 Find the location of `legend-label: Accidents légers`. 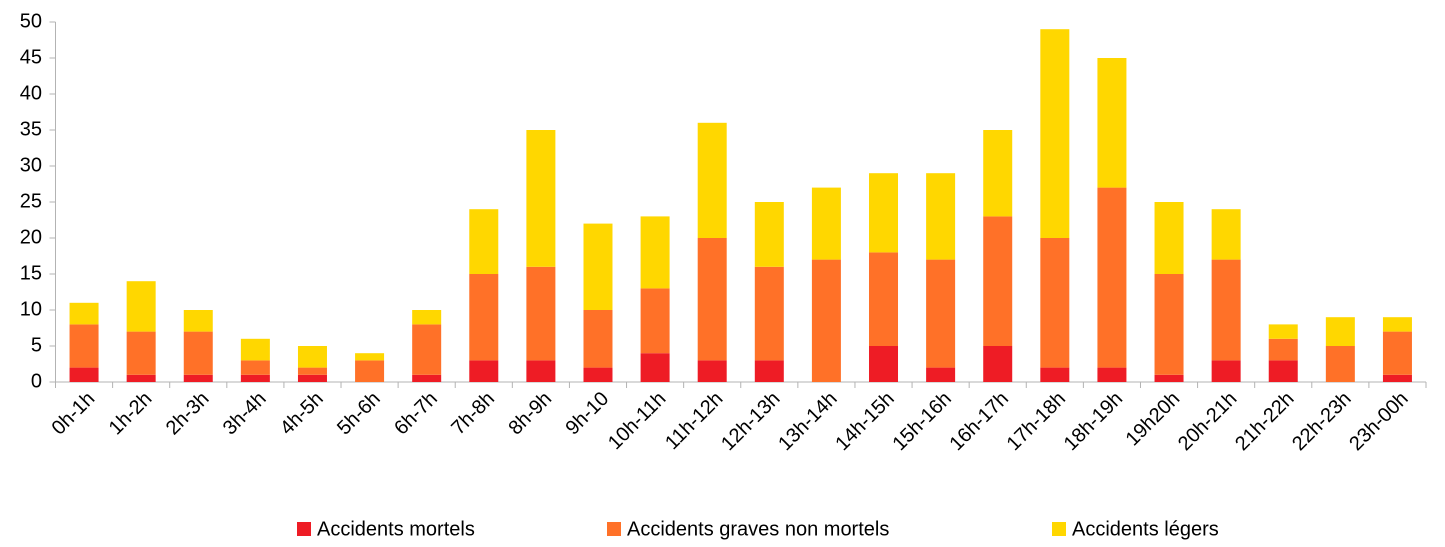

legend-label: Accidents légers is located at coordinates (1145, 529).